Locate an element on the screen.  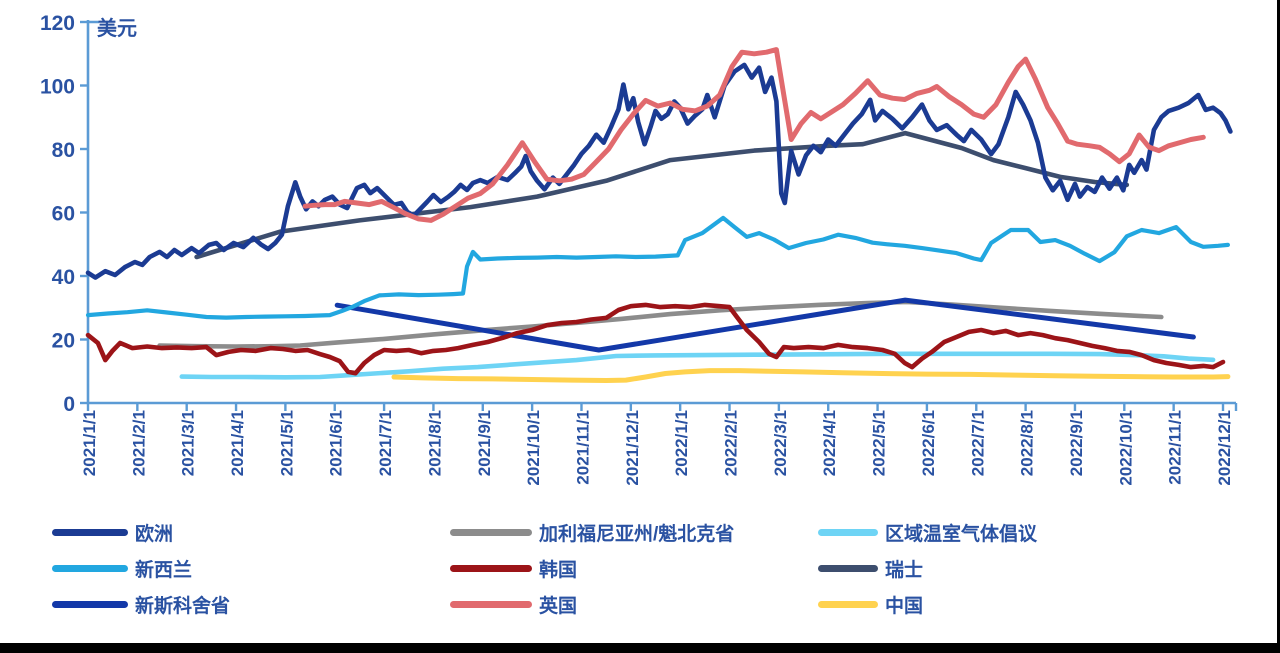
legend-item-california-quebec: 加利福尼亚州/魁北克省 is located at coordinates (592, 533).